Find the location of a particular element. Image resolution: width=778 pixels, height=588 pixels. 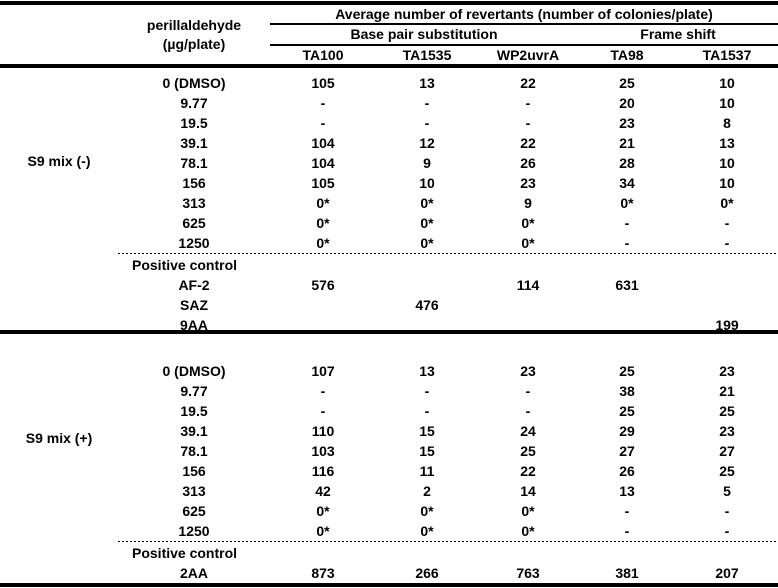

table-row: 313 42 2 14 13 5 is located at coordinates (448, 491).